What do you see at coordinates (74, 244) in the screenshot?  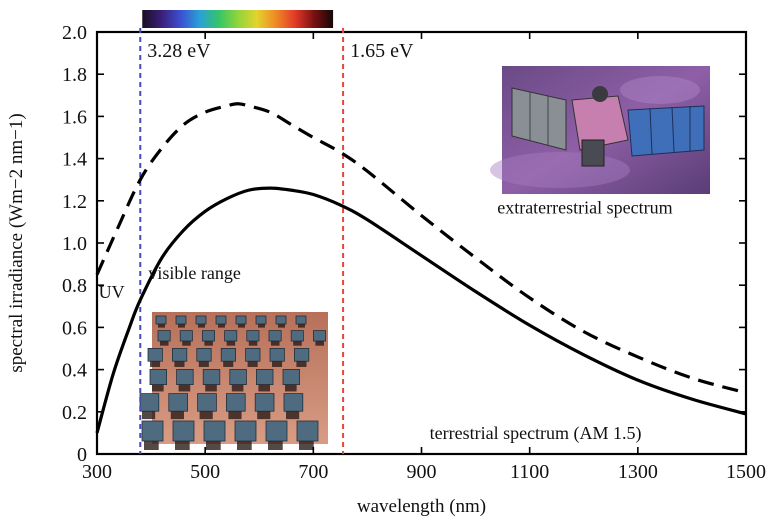 I see `y-tick-label: 1.0` at bounding box center [74, 244].